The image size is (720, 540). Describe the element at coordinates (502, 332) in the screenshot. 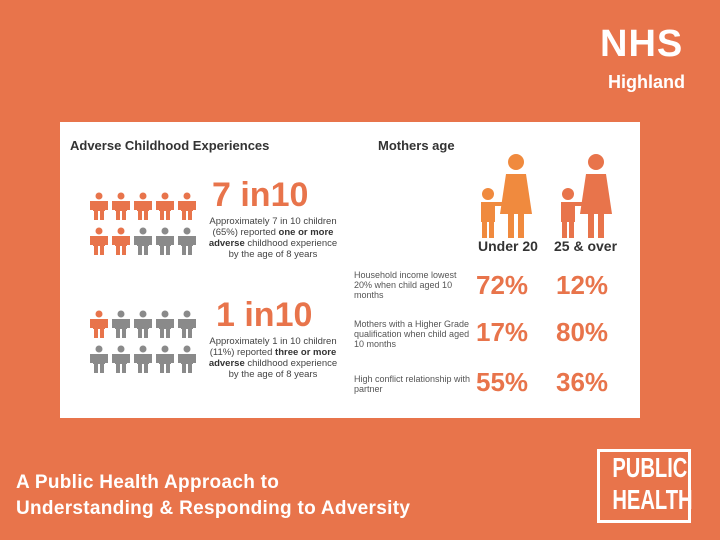

I see `pct-qualification-under20: 17%` at that location.